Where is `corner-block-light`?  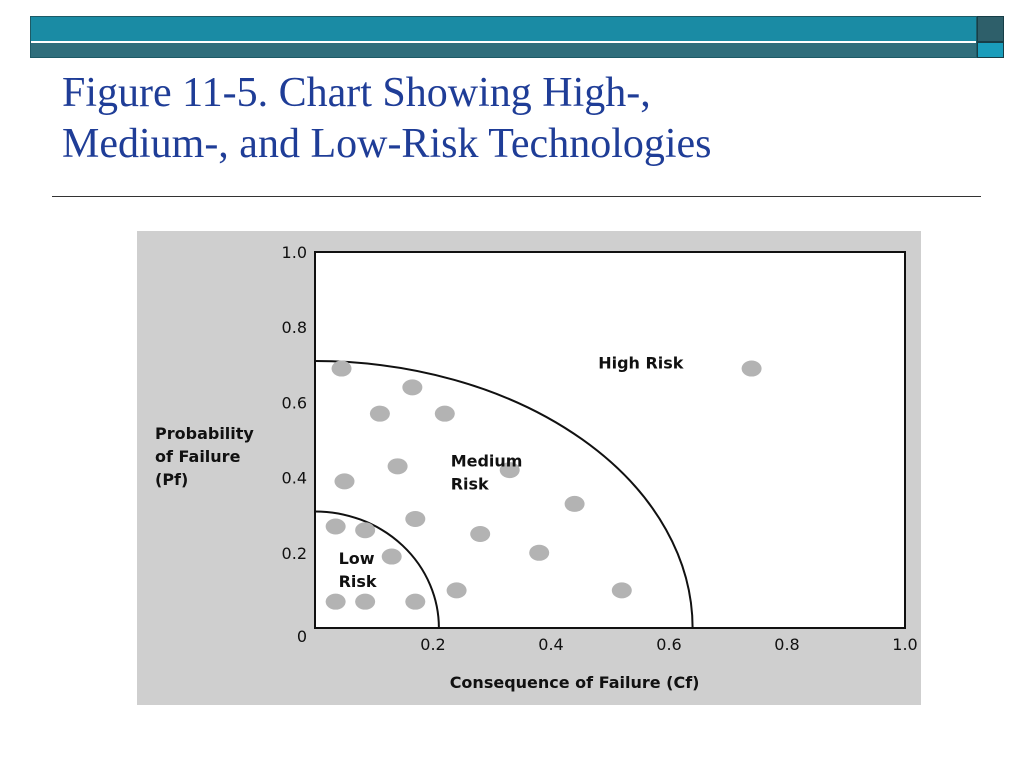
corner-block-light is located at coordinates (990, 50).